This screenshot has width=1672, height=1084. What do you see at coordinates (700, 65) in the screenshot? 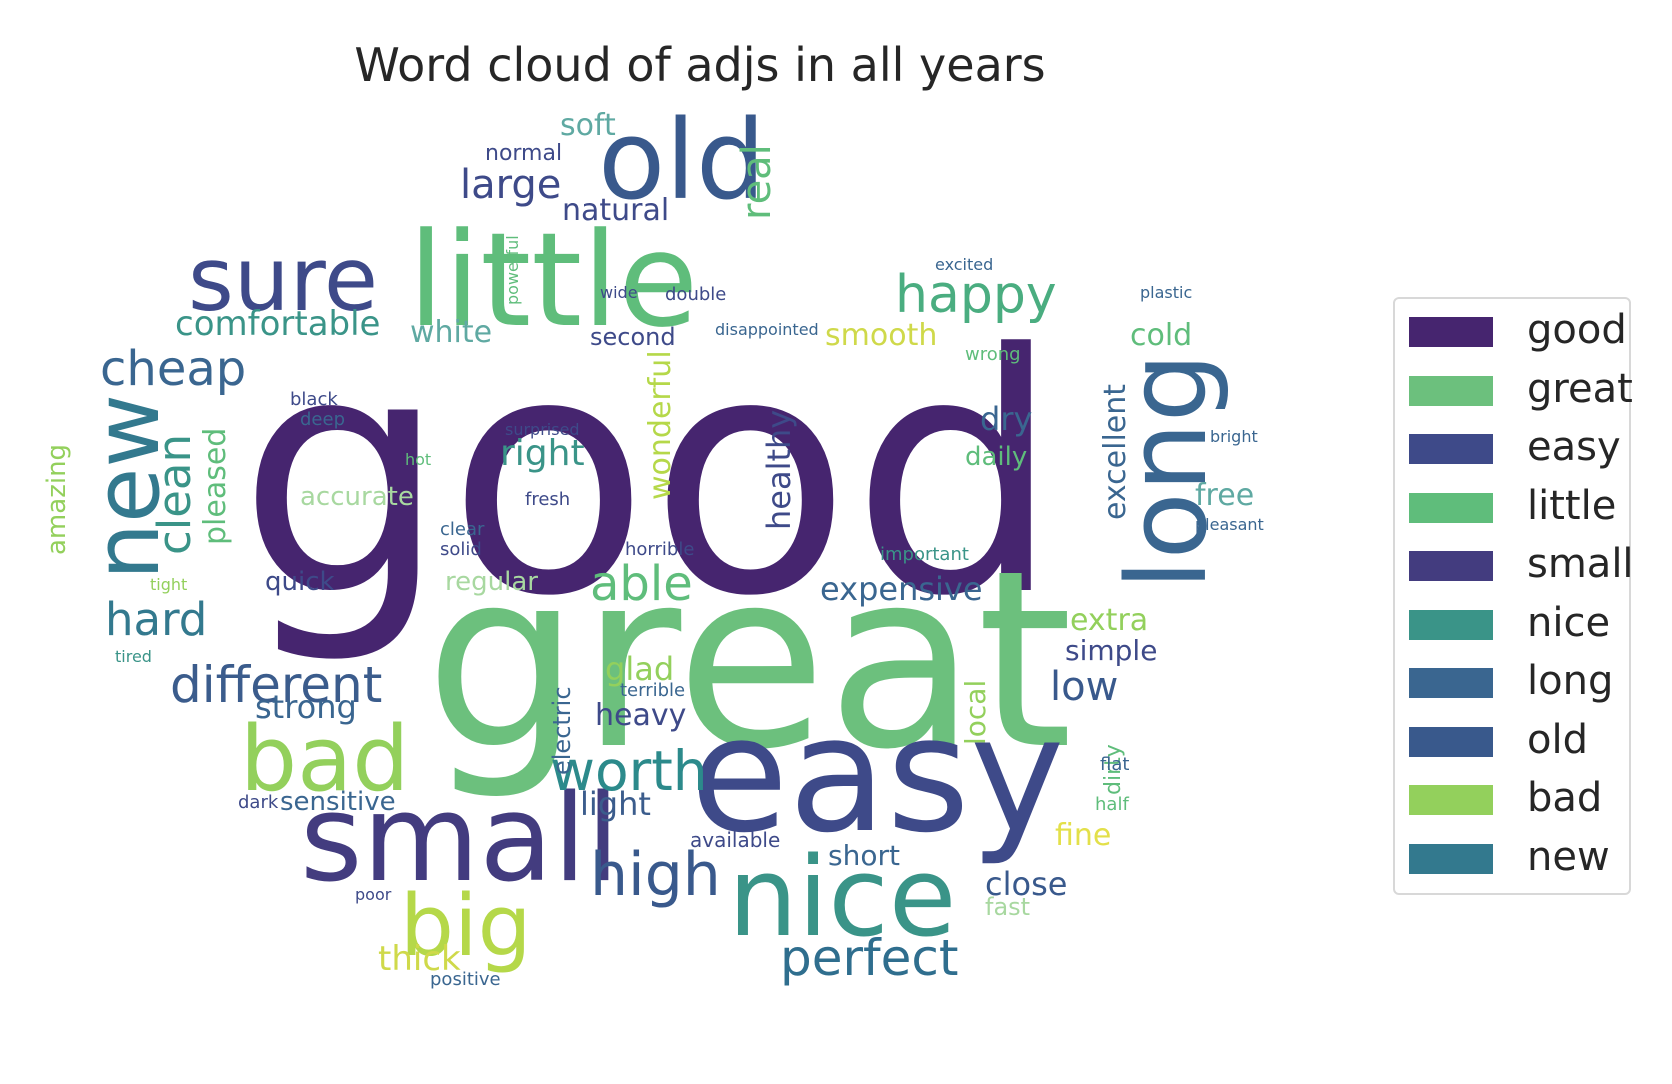
I see `chart-title: Word cloud of adjs in all years` at bounding box center [700, 65].